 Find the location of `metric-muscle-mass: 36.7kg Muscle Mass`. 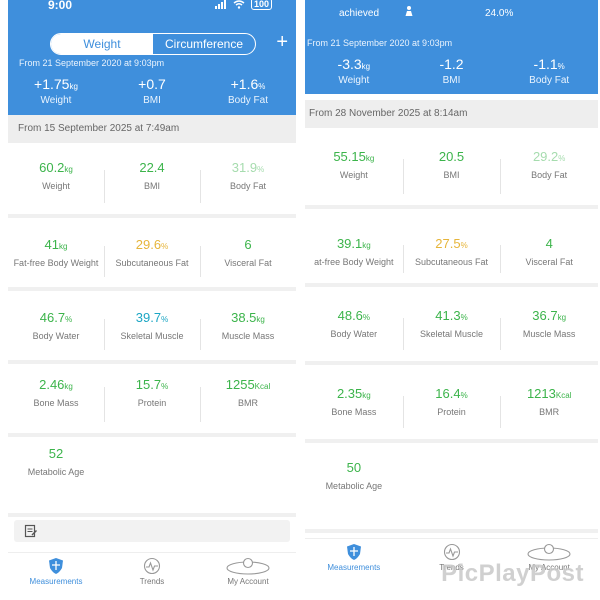

metric-muscle-mass: 36.7kg Muscle Mass is located at coordinates (549, 334).